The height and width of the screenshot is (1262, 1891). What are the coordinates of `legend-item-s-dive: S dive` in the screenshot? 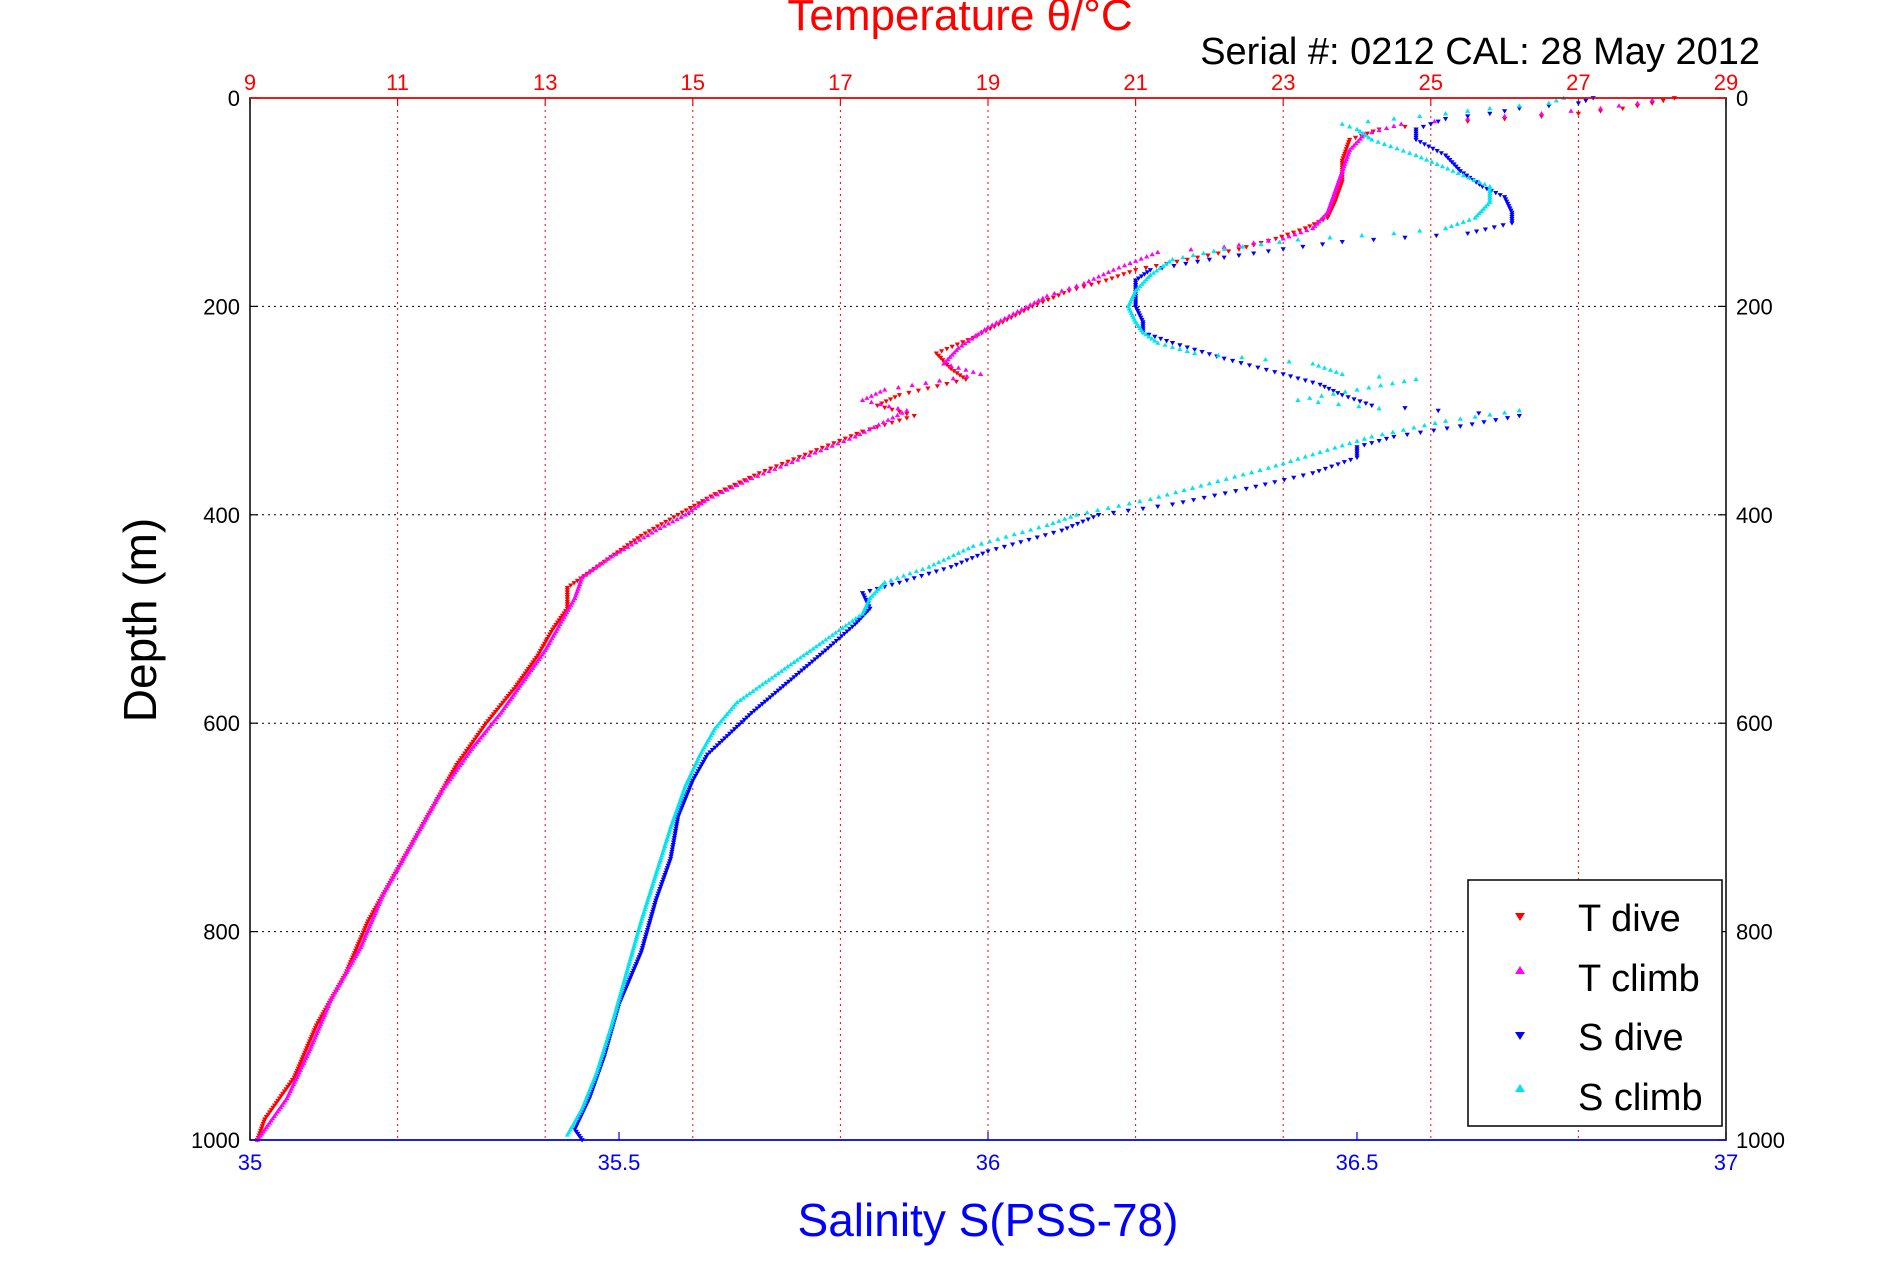 It's located at (1599, 1038).